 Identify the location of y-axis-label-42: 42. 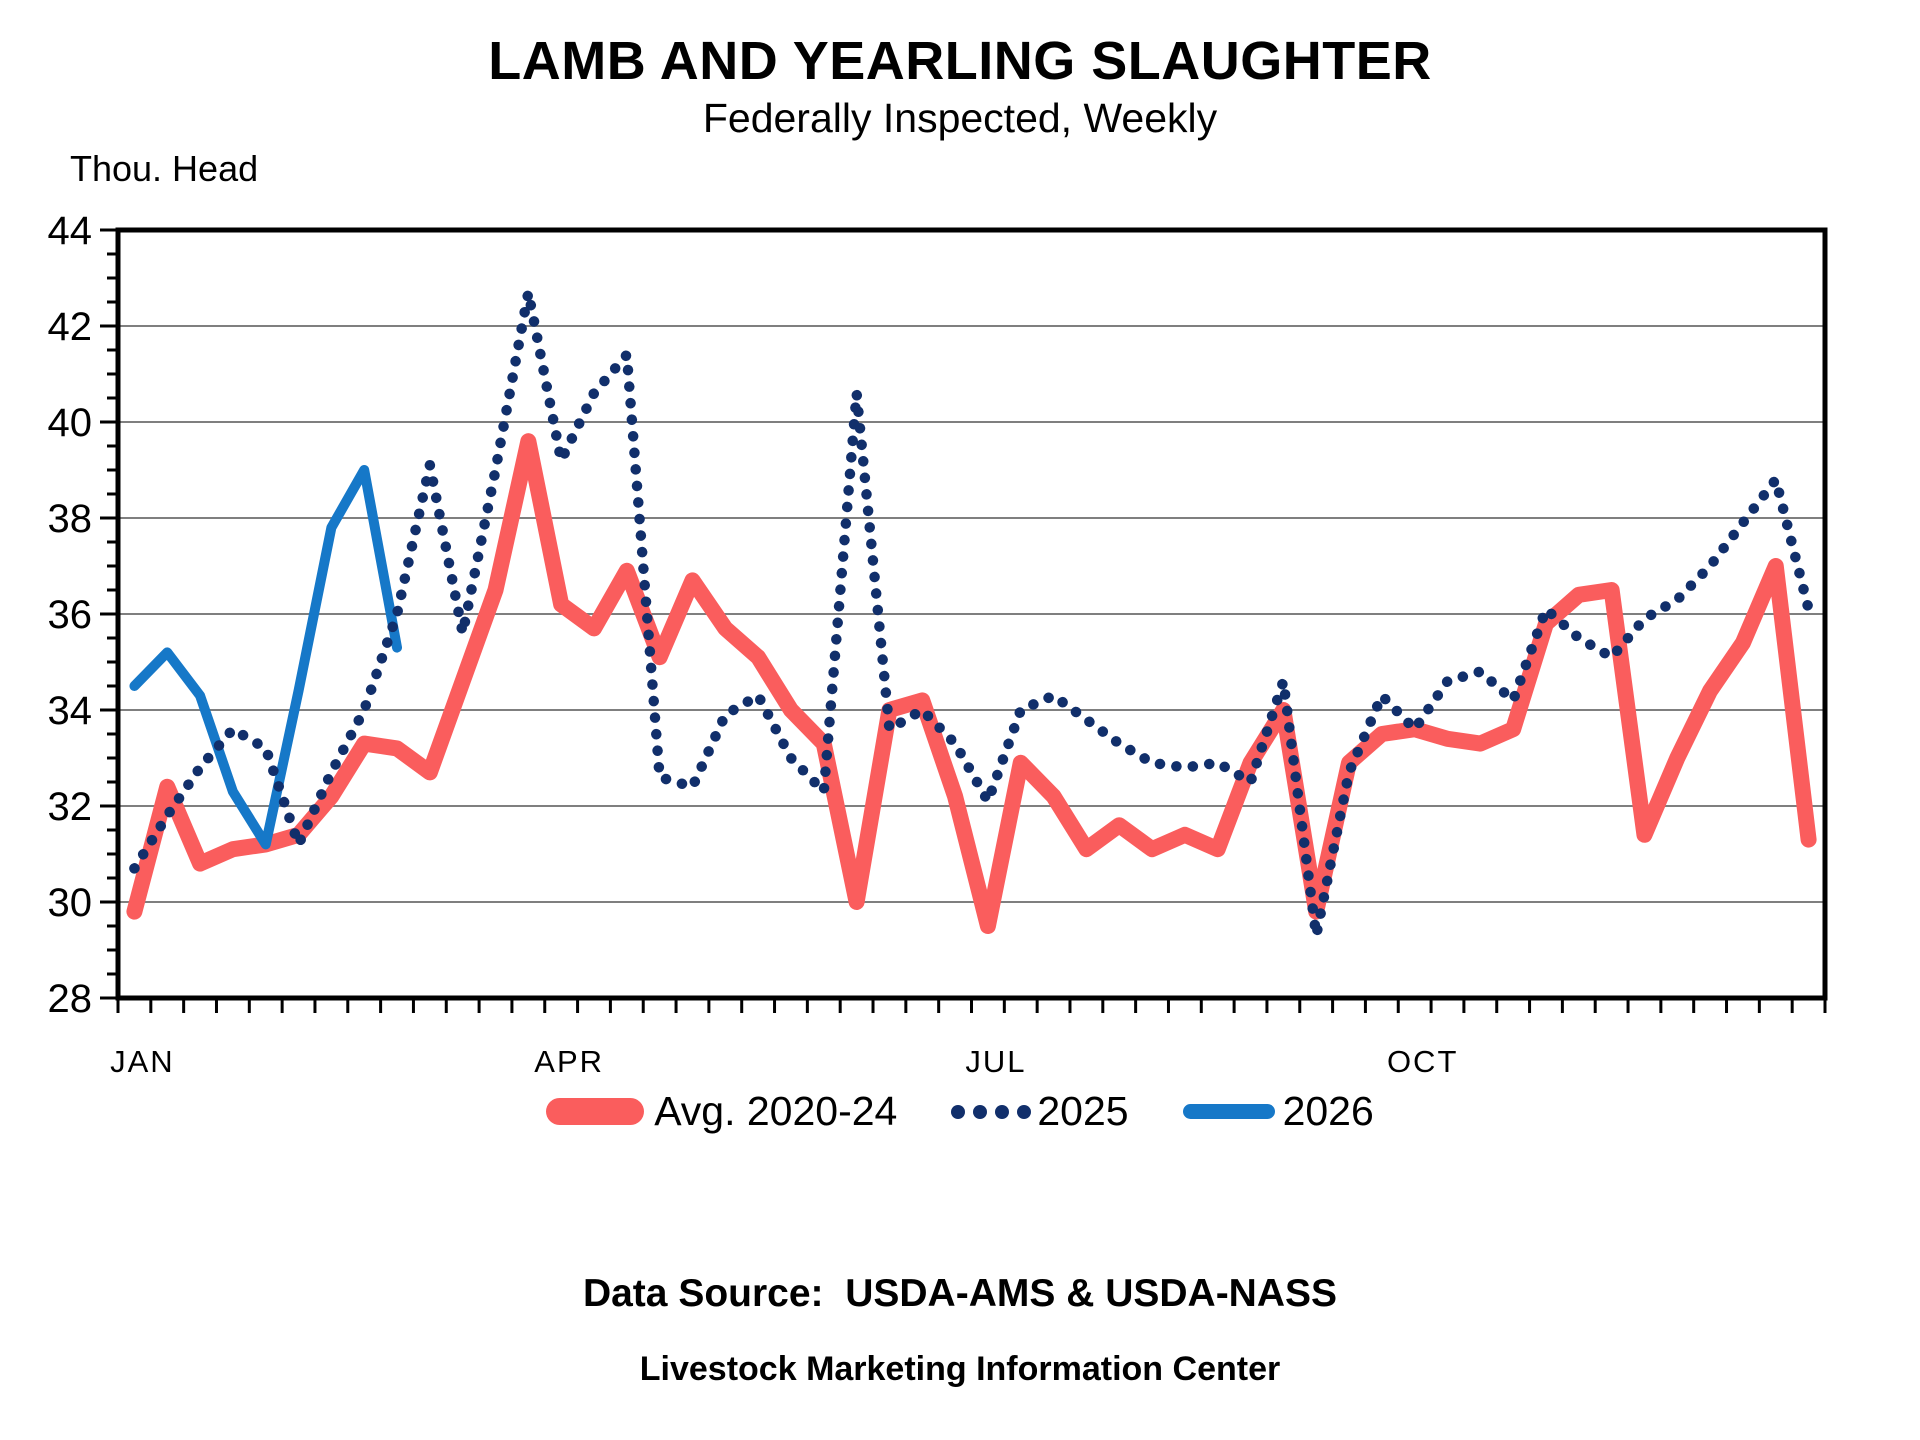
(70, 327).